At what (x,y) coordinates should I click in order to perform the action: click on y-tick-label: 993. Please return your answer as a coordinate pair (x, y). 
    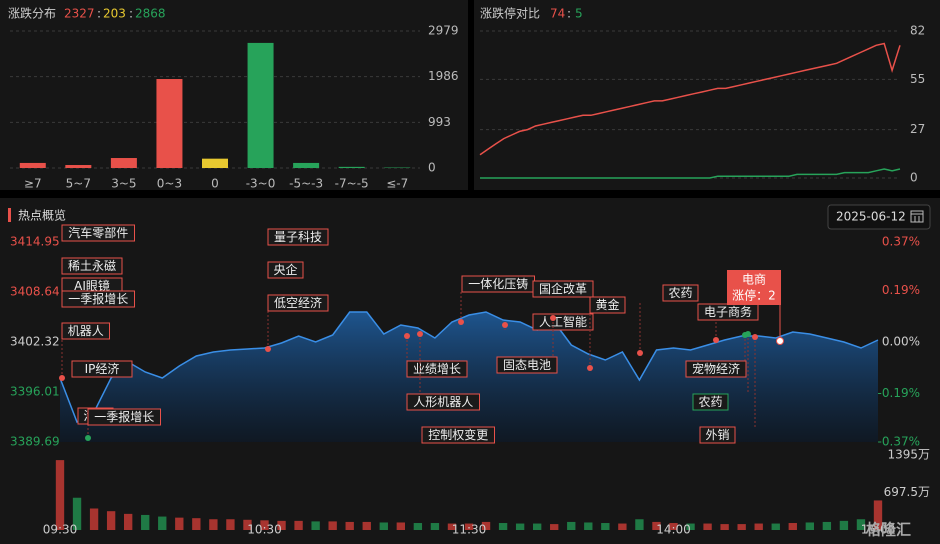
    Looking at the image, I should click on (439, 122).